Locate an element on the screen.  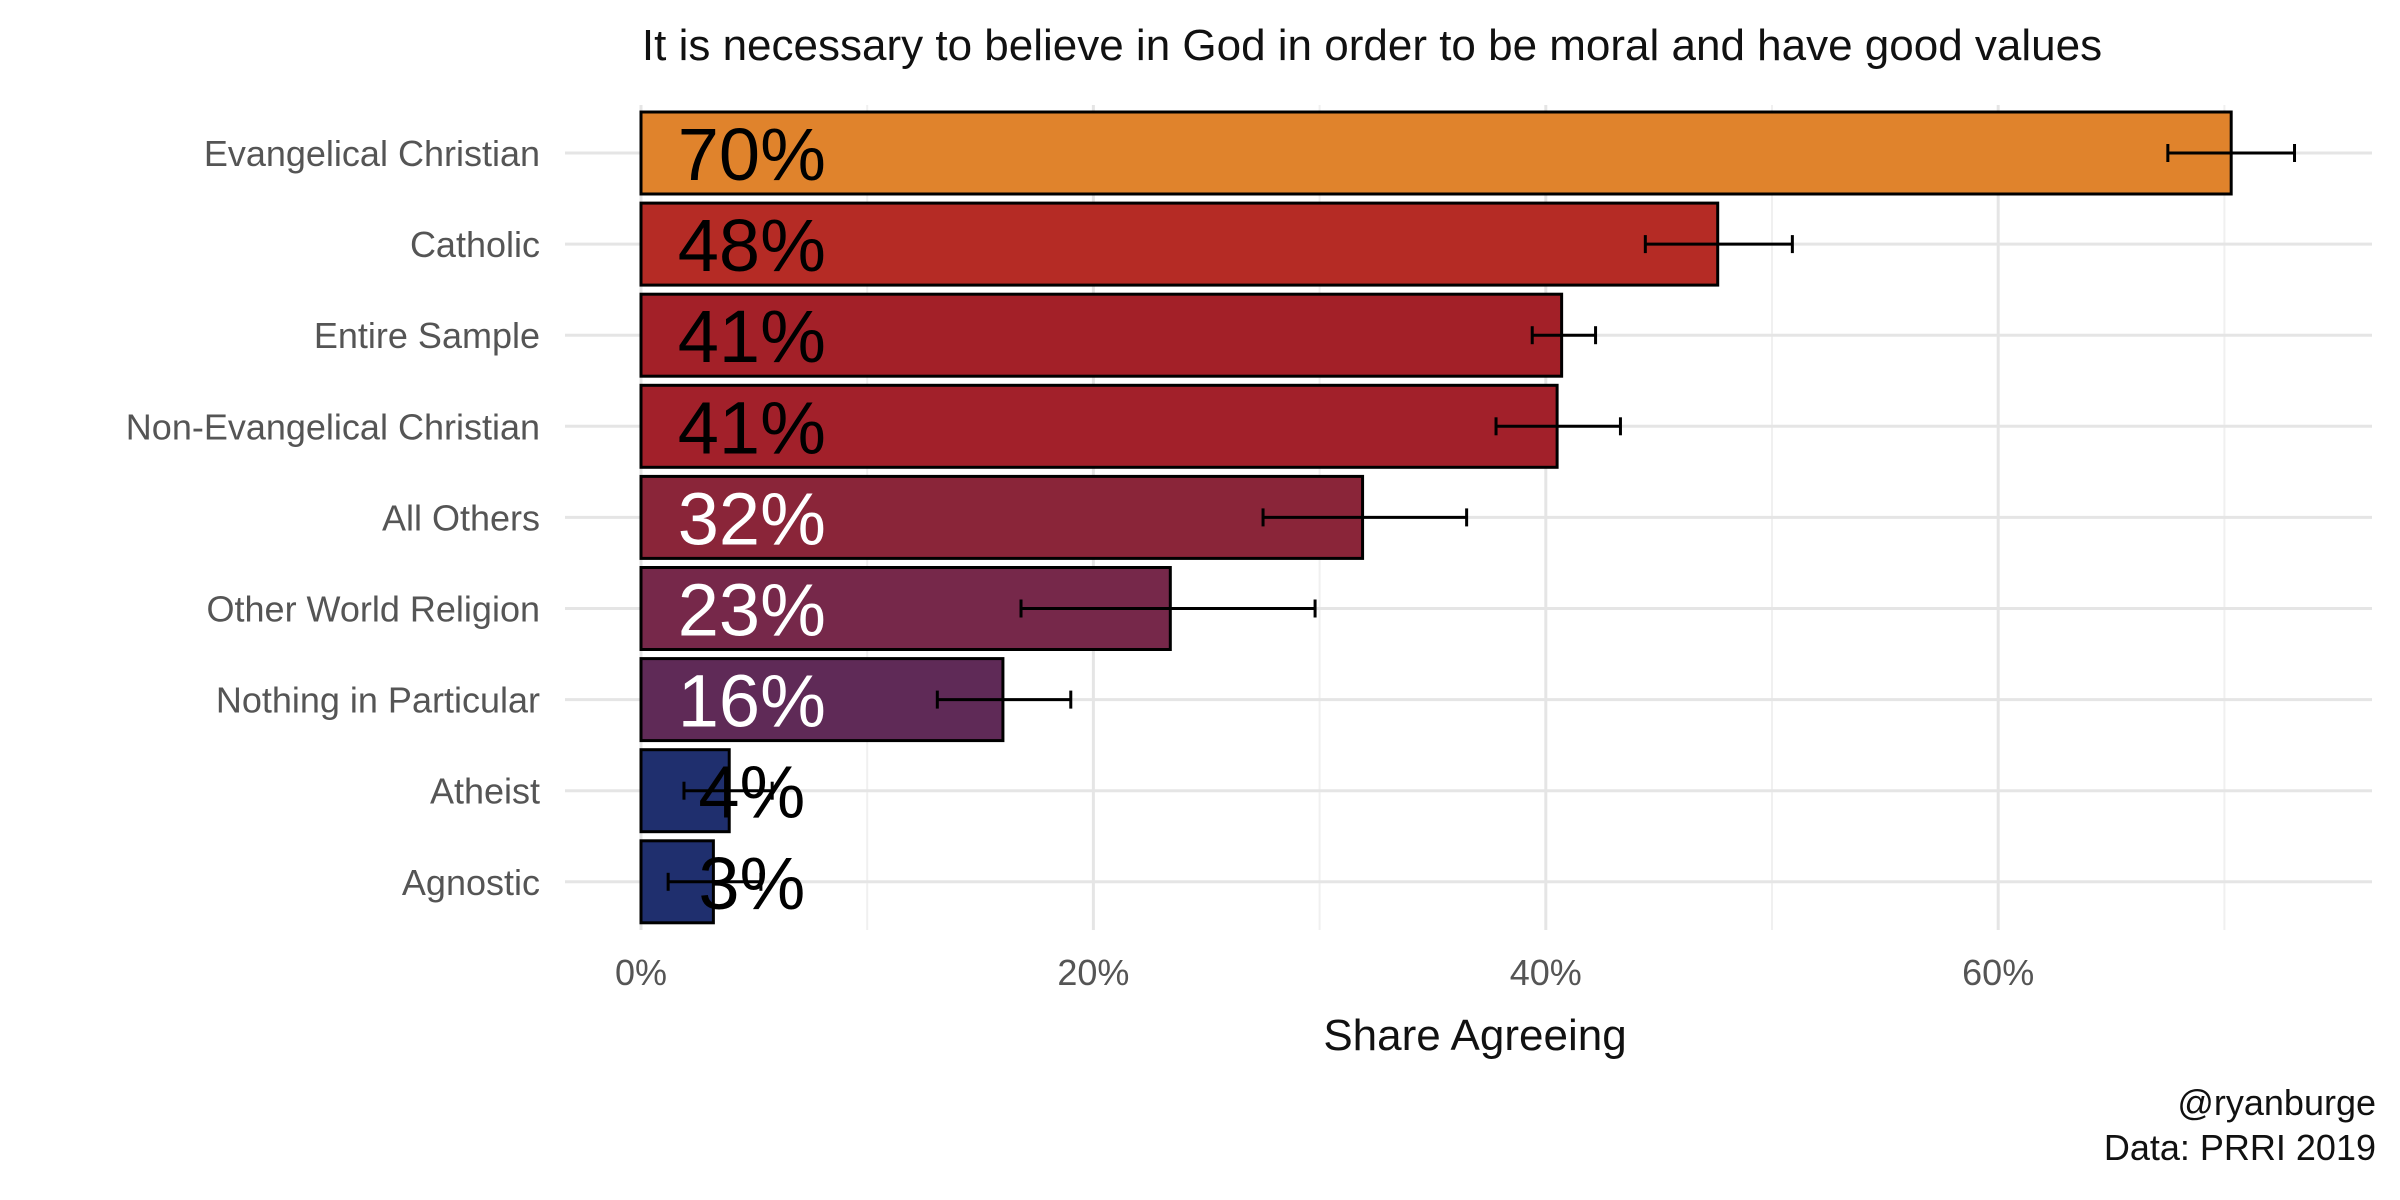
bar-group: 70% is located at coordinates (1468, 153).